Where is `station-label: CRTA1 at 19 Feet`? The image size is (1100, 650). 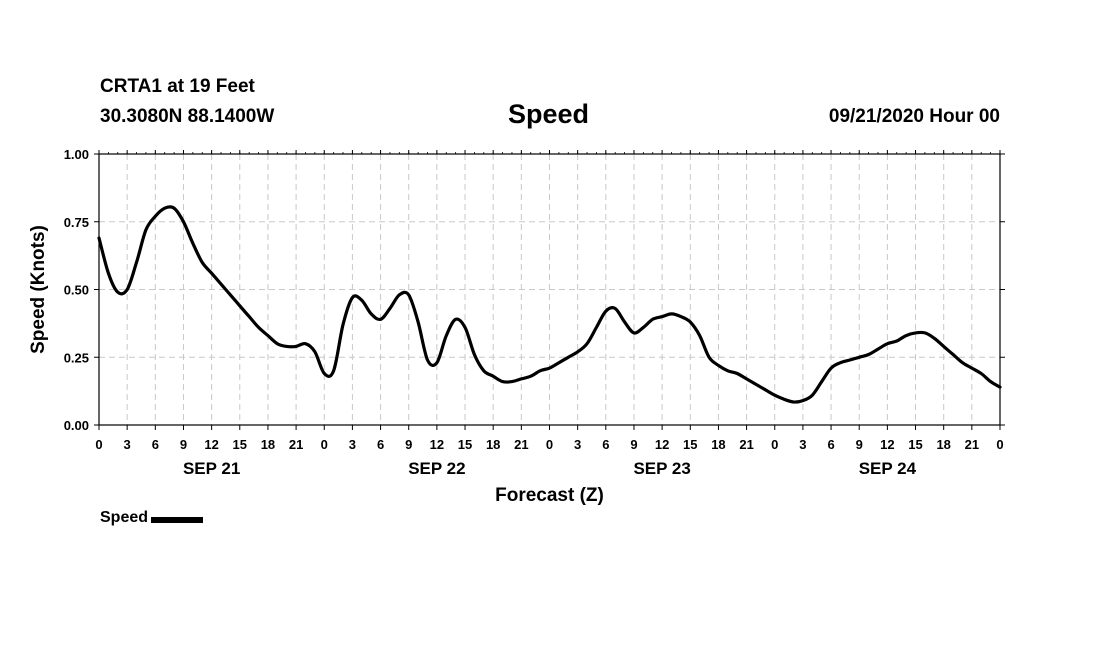 station-label: CRTA1 at 19 Feet is located at coordinates (177, 86).